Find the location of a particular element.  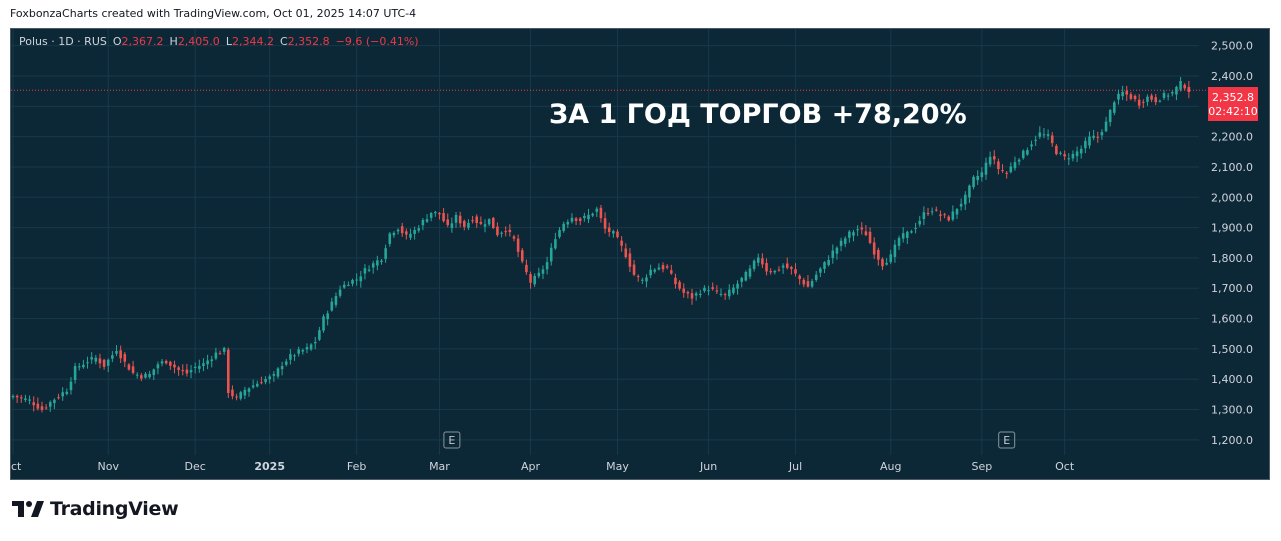

x-tick-label: Feb is located at coordinates (356, 466).